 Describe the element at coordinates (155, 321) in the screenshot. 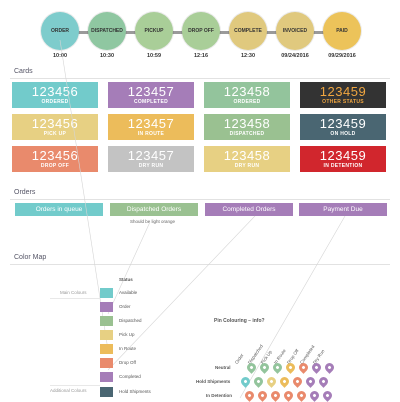

I see `color-map-row: Dispatched` at that location.